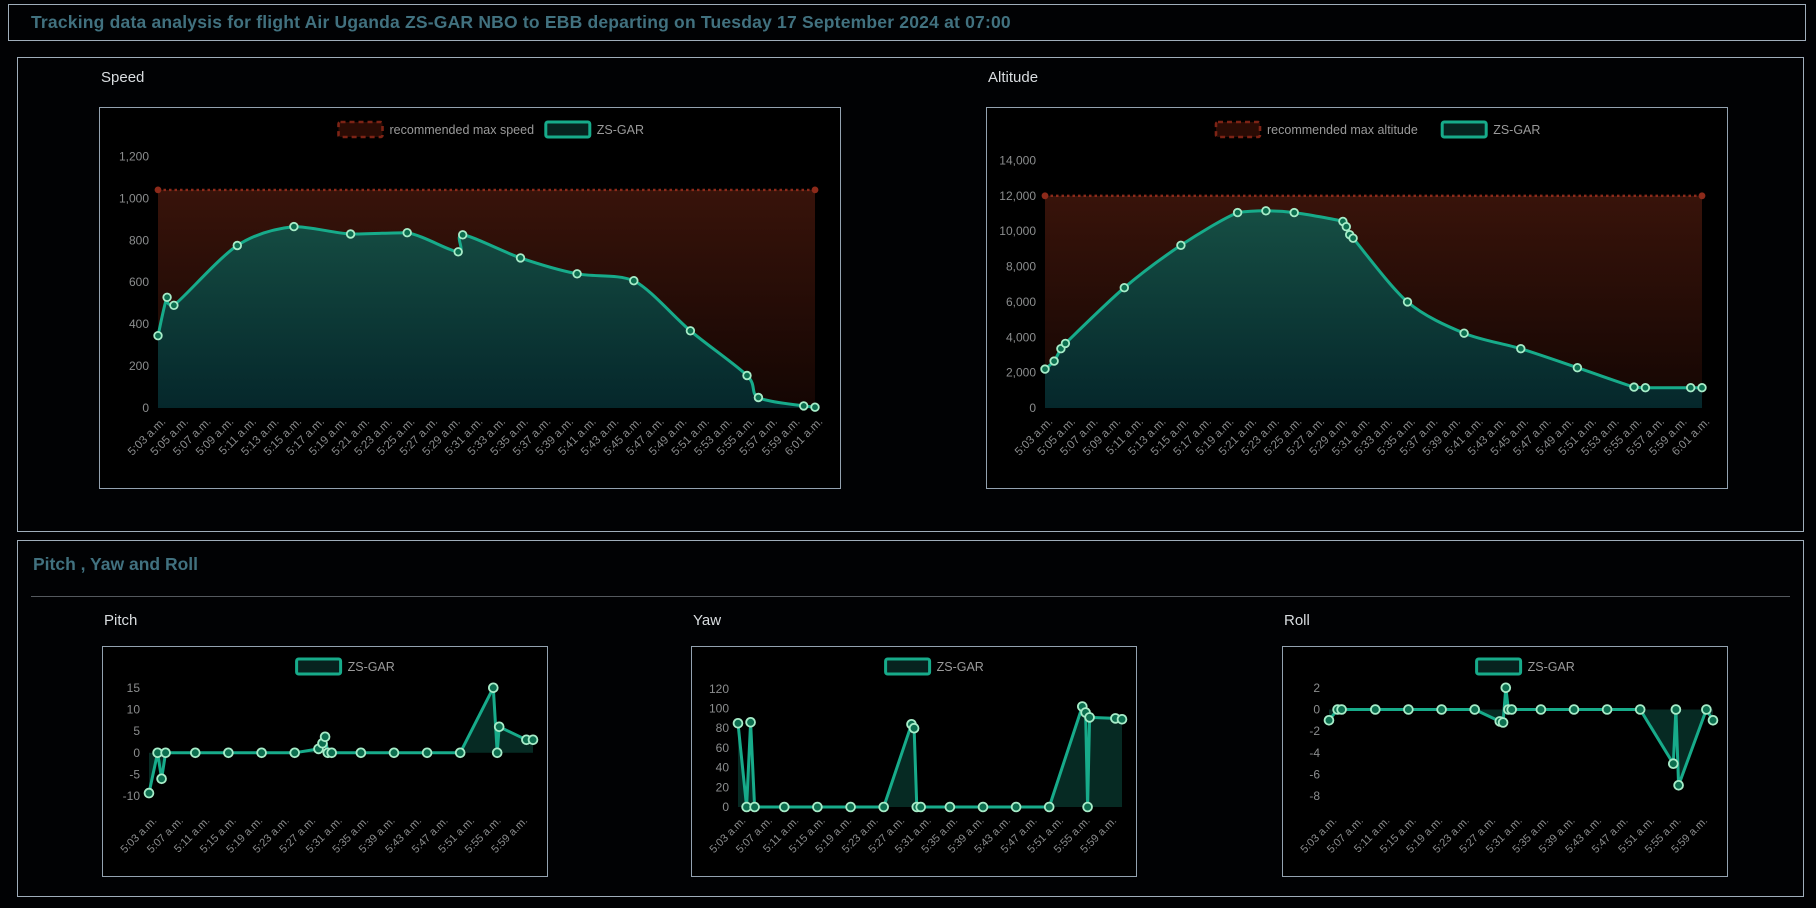 The image size is (1816, 908). What do you see at coordinates (123, 77) in the screenshot?
I see `speed-chart-title: Speed` at bounding box center [123, 77].